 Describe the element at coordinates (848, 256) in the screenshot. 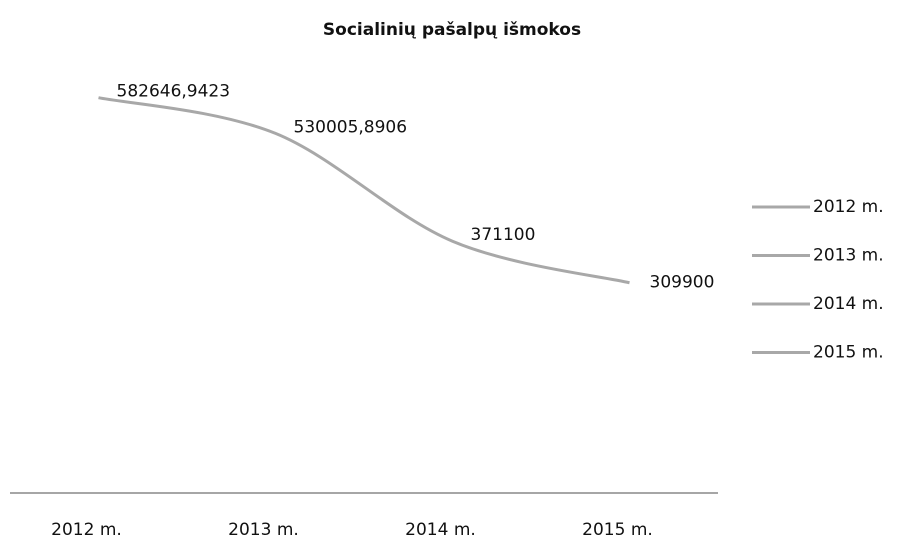

I see `legend-label: 2013 m.` at that location.